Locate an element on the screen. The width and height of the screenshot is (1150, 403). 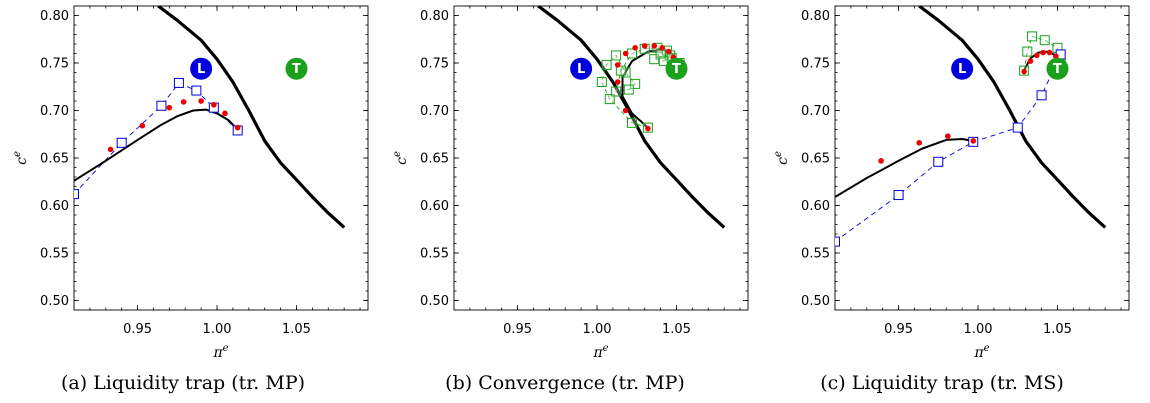
plot-data is located at coordinates (631, 117).